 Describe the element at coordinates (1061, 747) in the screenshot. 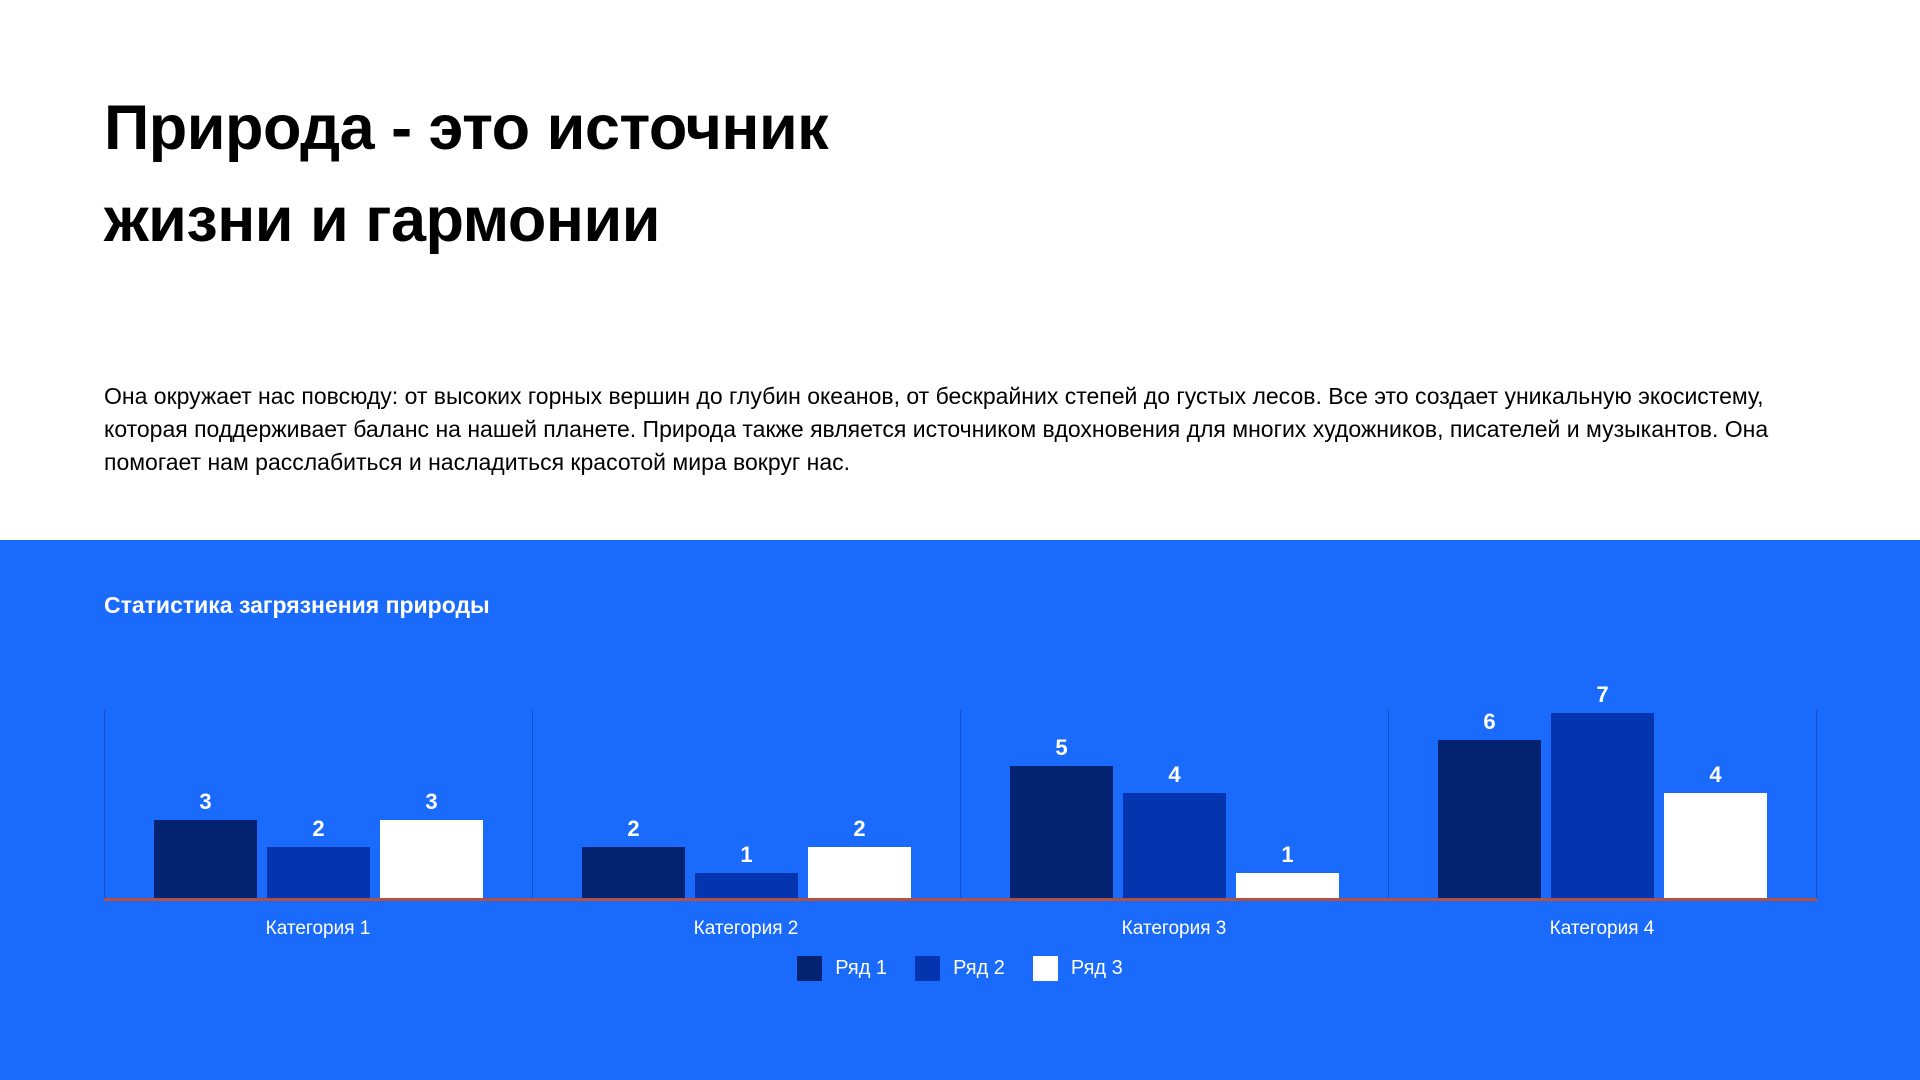

I see `bar-value-label: 5` at that location.